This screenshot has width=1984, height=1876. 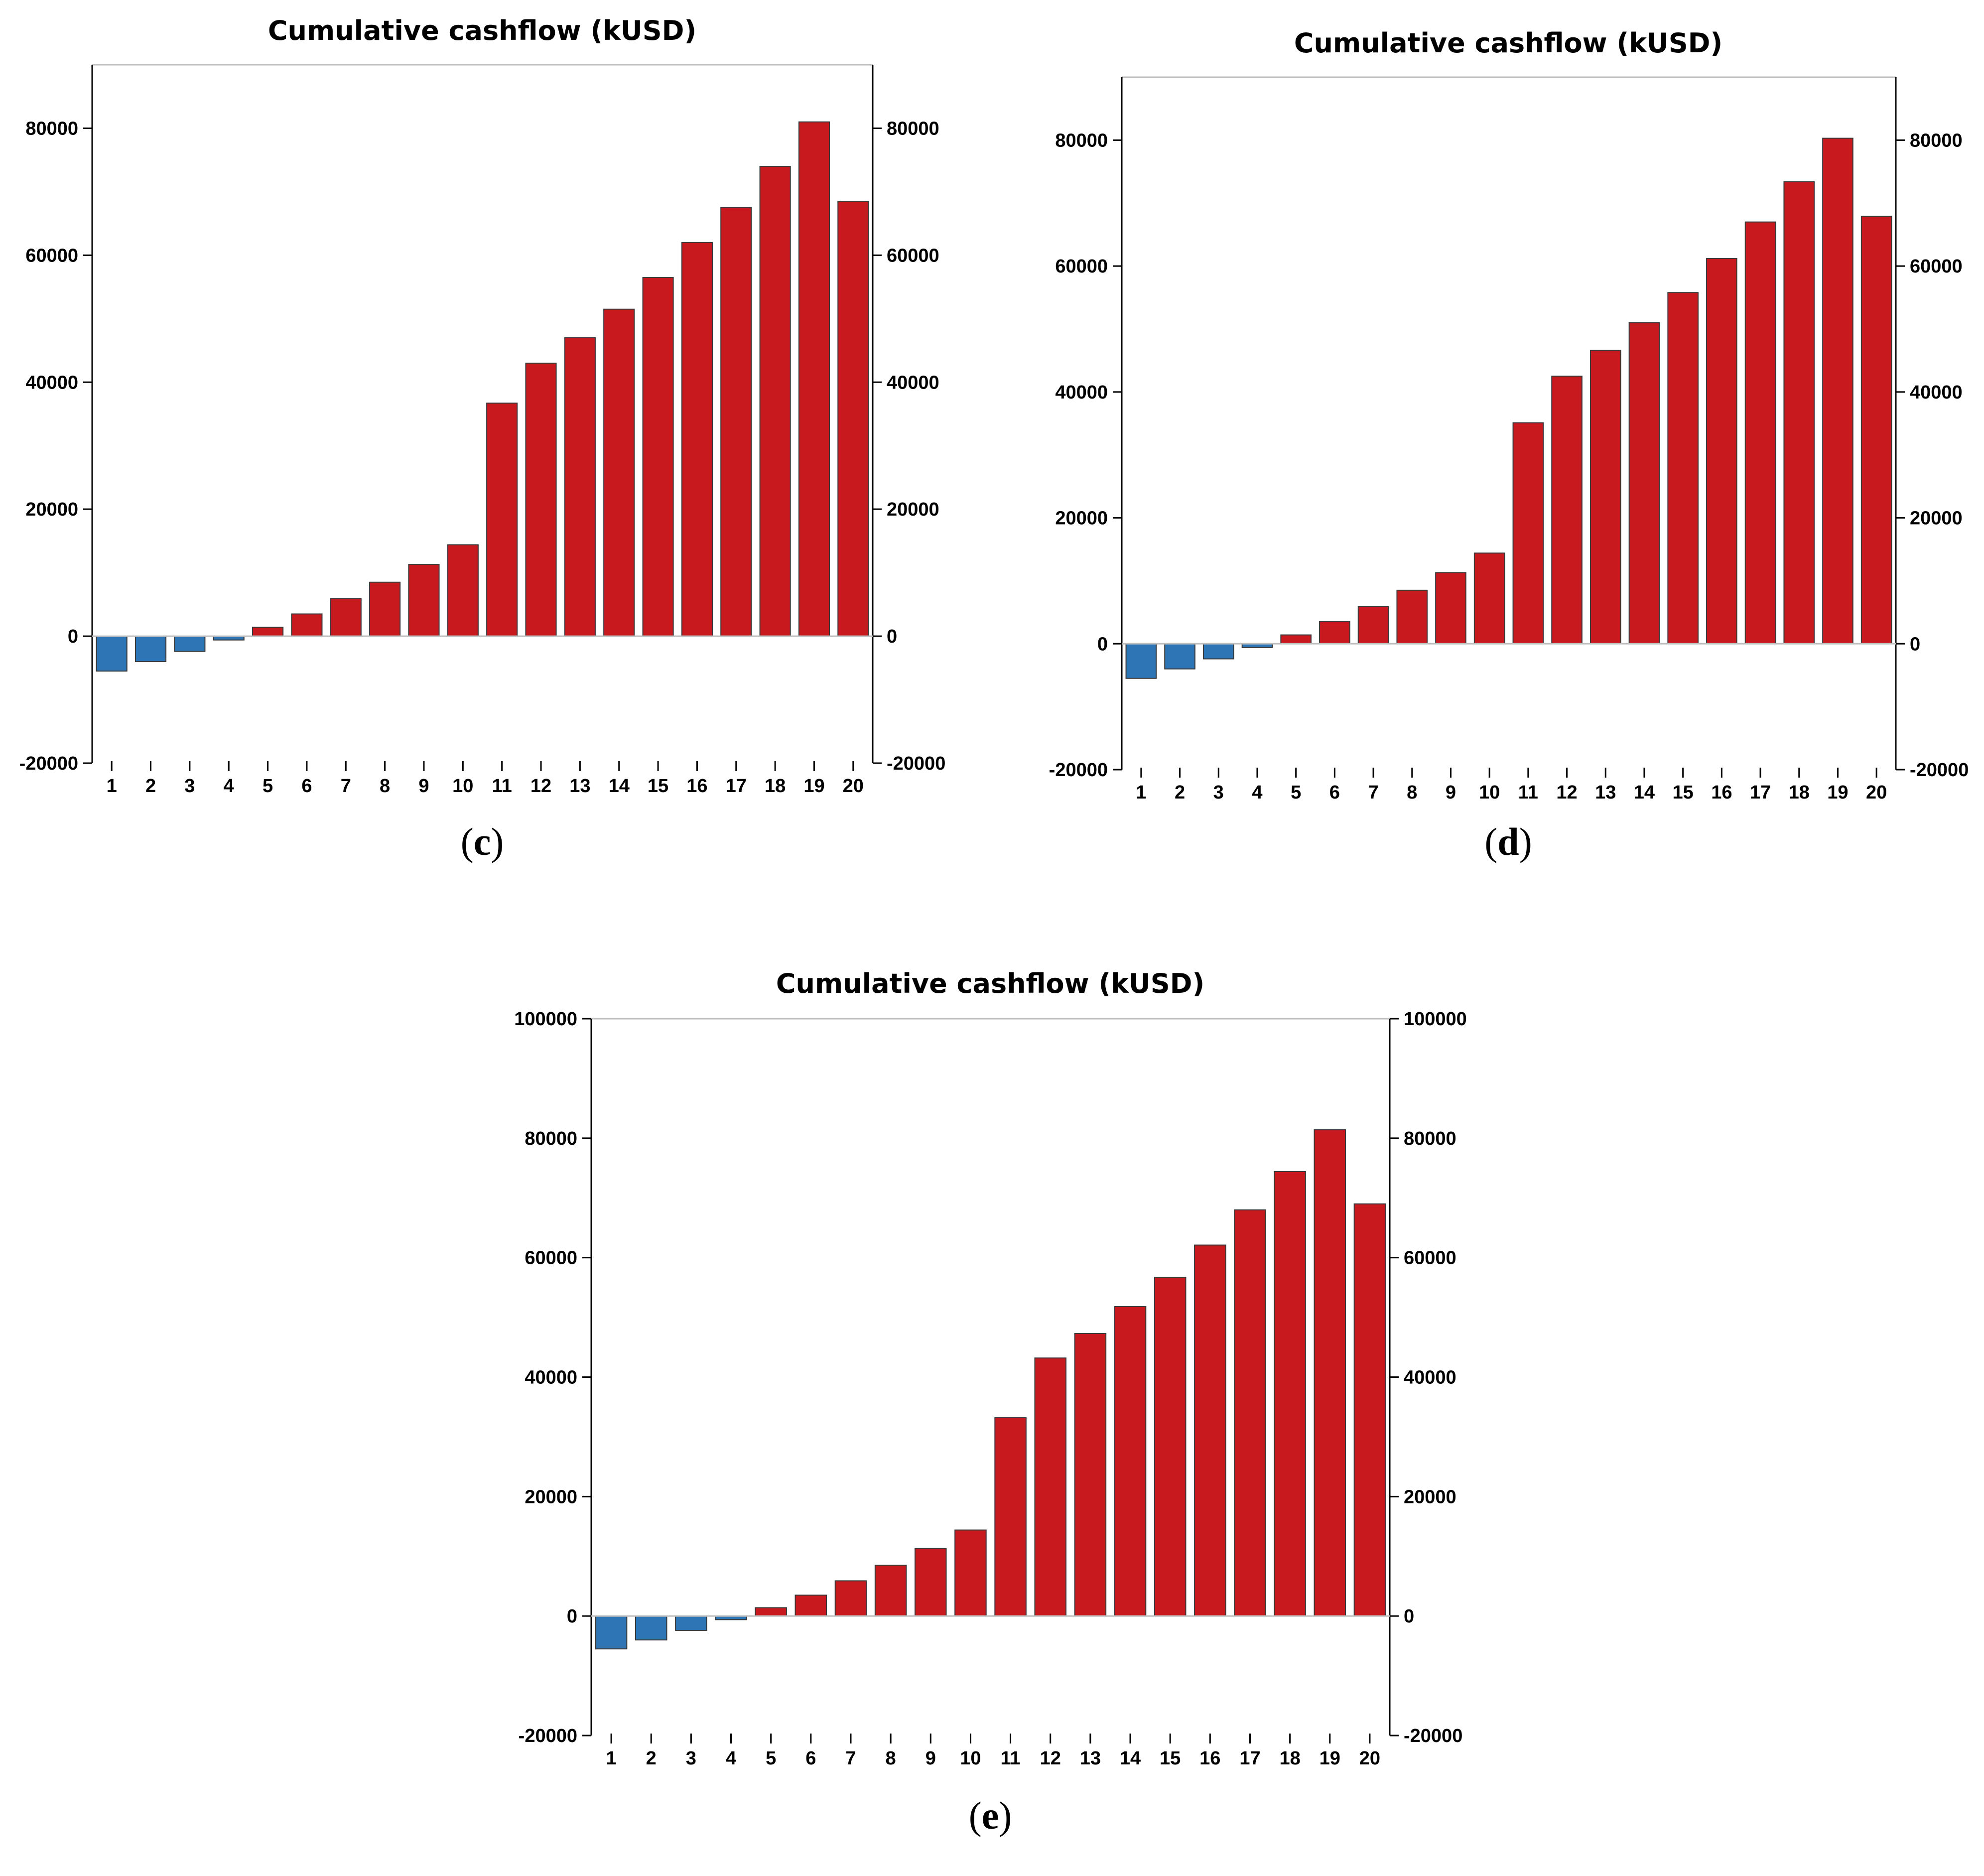 I want to click on x-tick-label-e-4: 4, so click(x=731, y=1758).